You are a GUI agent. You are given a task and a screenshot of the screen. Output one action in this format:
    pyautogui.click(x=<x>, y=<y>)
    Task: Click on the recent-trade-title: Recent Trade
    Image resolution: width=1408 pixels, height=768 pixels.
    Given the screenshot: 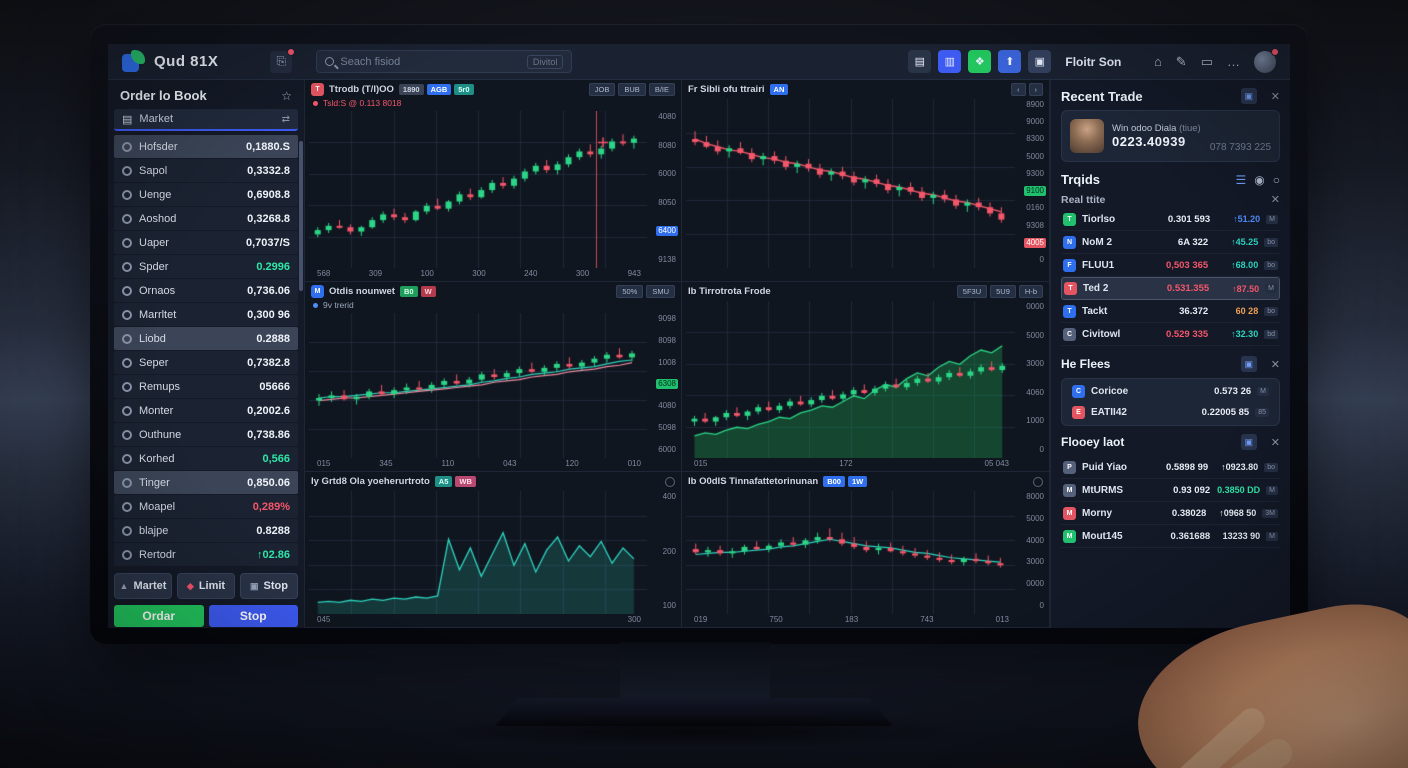 What is the action you would take?
    pyautogui.click(x=1102, y=96)
    